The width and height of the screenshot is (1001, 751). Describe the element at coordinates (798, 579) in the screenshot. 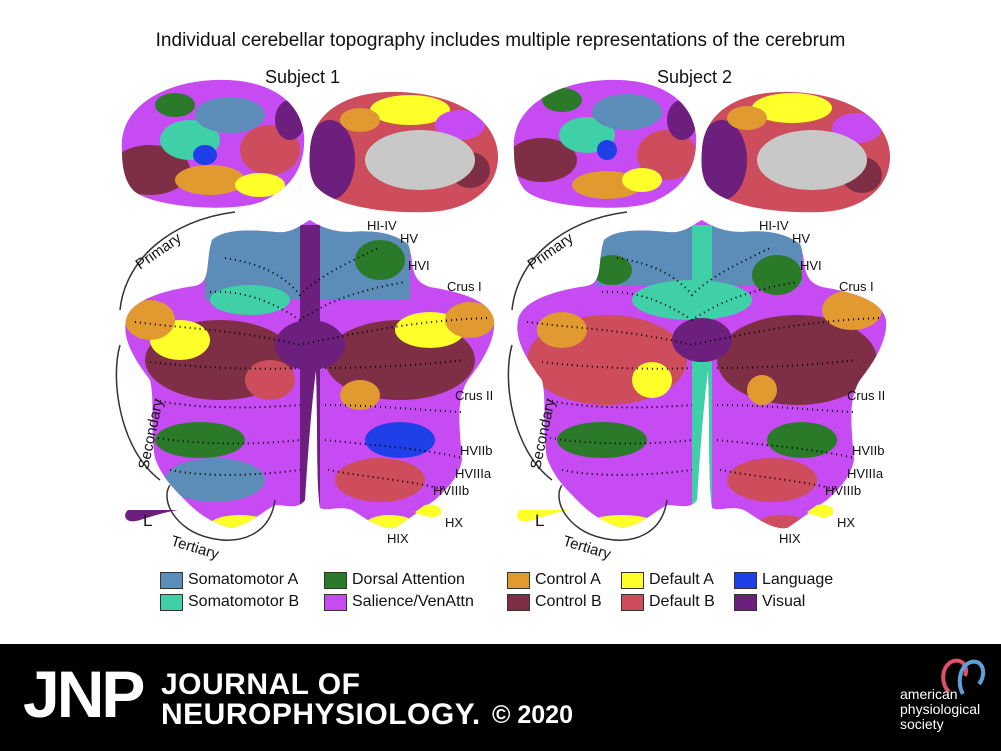

I see `legend-label: Language` at that location.